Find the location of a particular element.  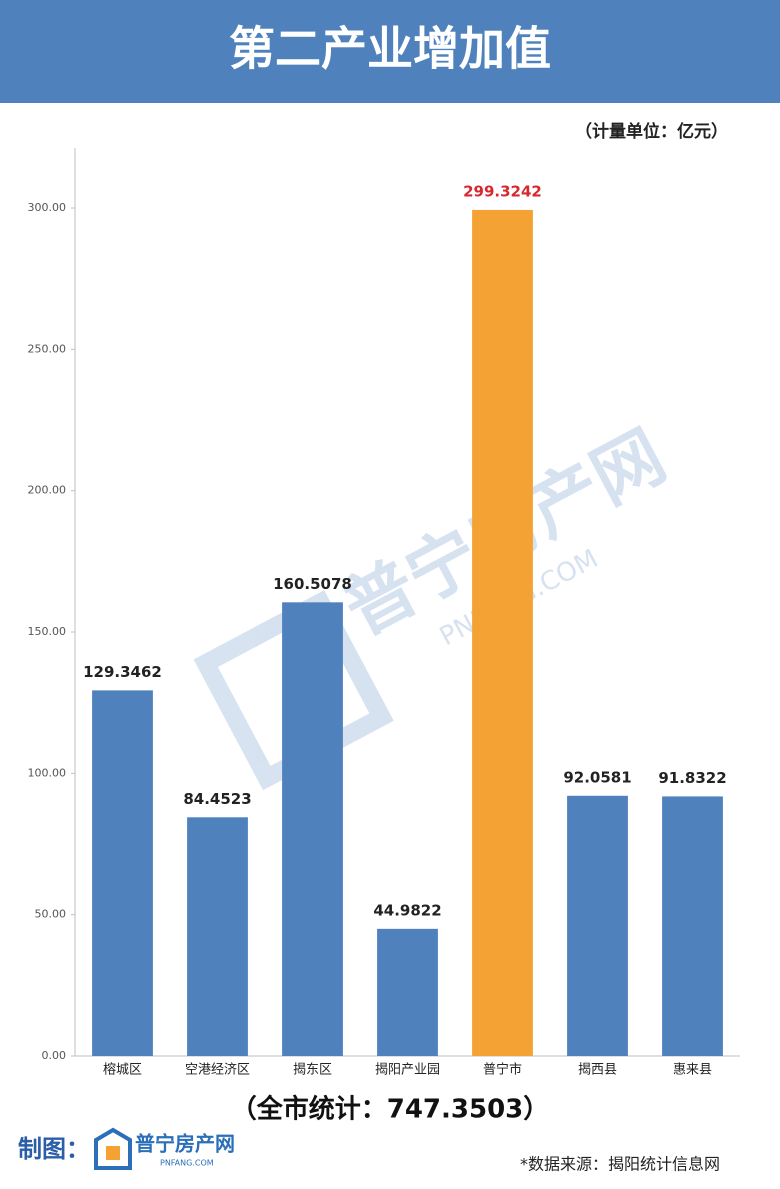

logo: 普宁房产网 PNFANG.COM is located at coordinates (164, 1148).